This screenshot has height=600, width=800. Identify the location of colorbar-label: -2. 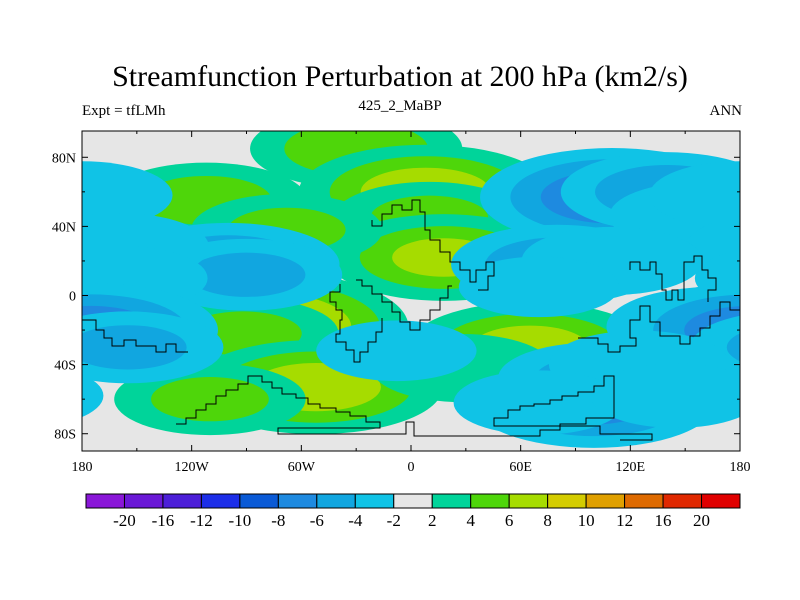
(394, 520).